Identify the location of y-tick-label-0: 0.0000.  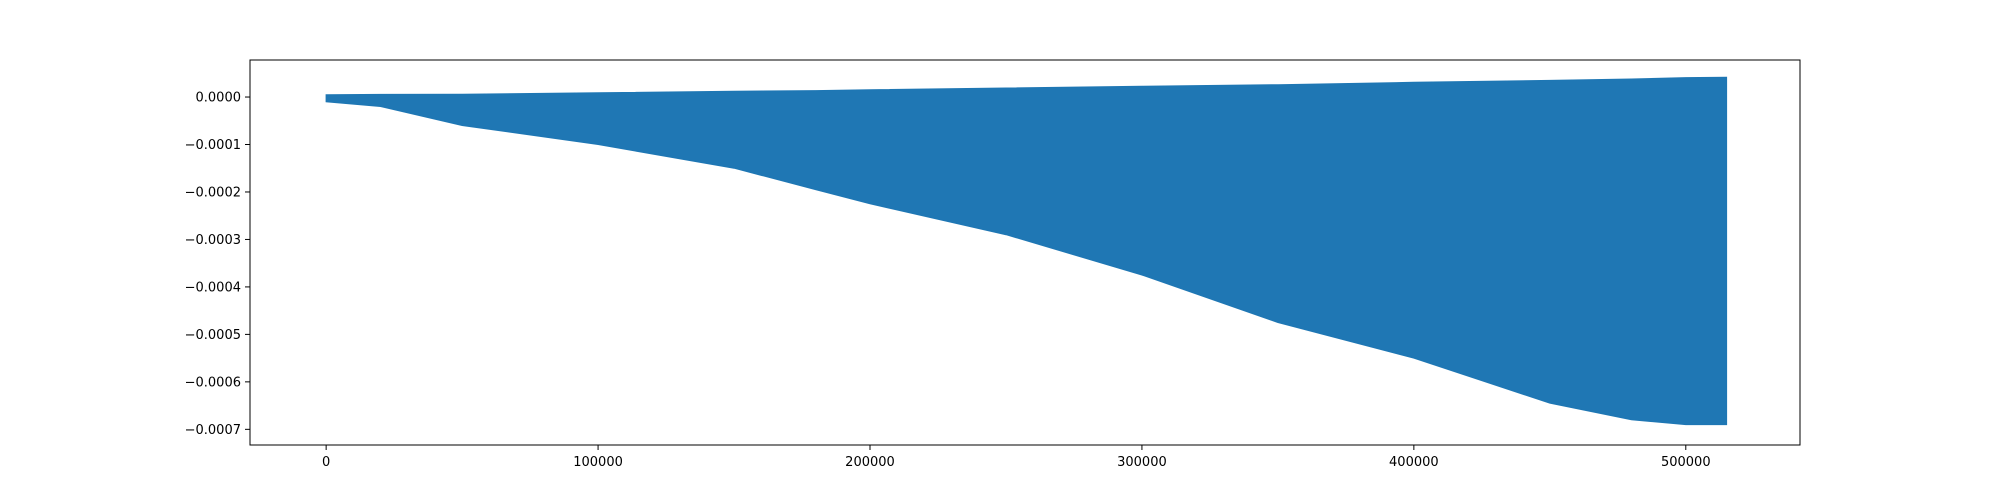
(219, 98).